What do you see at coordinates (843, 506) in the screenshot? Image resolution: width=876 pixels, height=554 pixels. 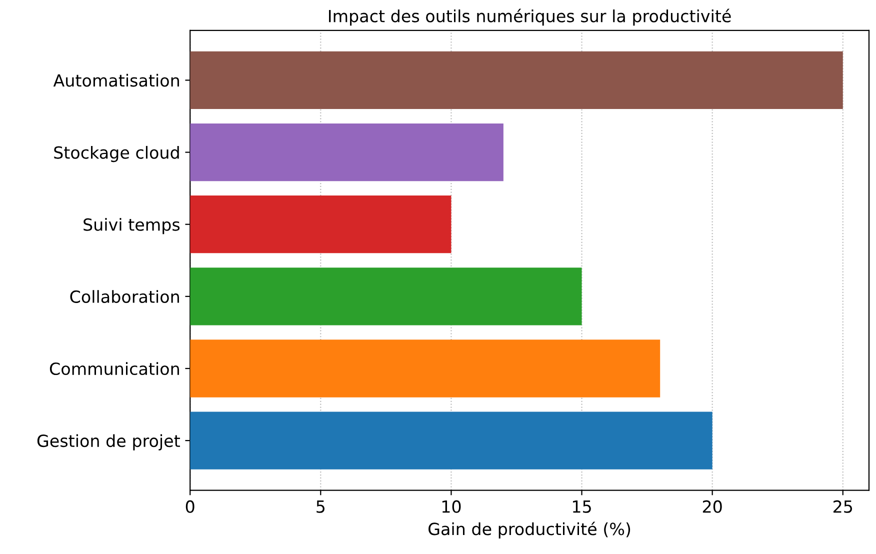 I see `x-tick-label: 25` at bounding box center [843, 506].